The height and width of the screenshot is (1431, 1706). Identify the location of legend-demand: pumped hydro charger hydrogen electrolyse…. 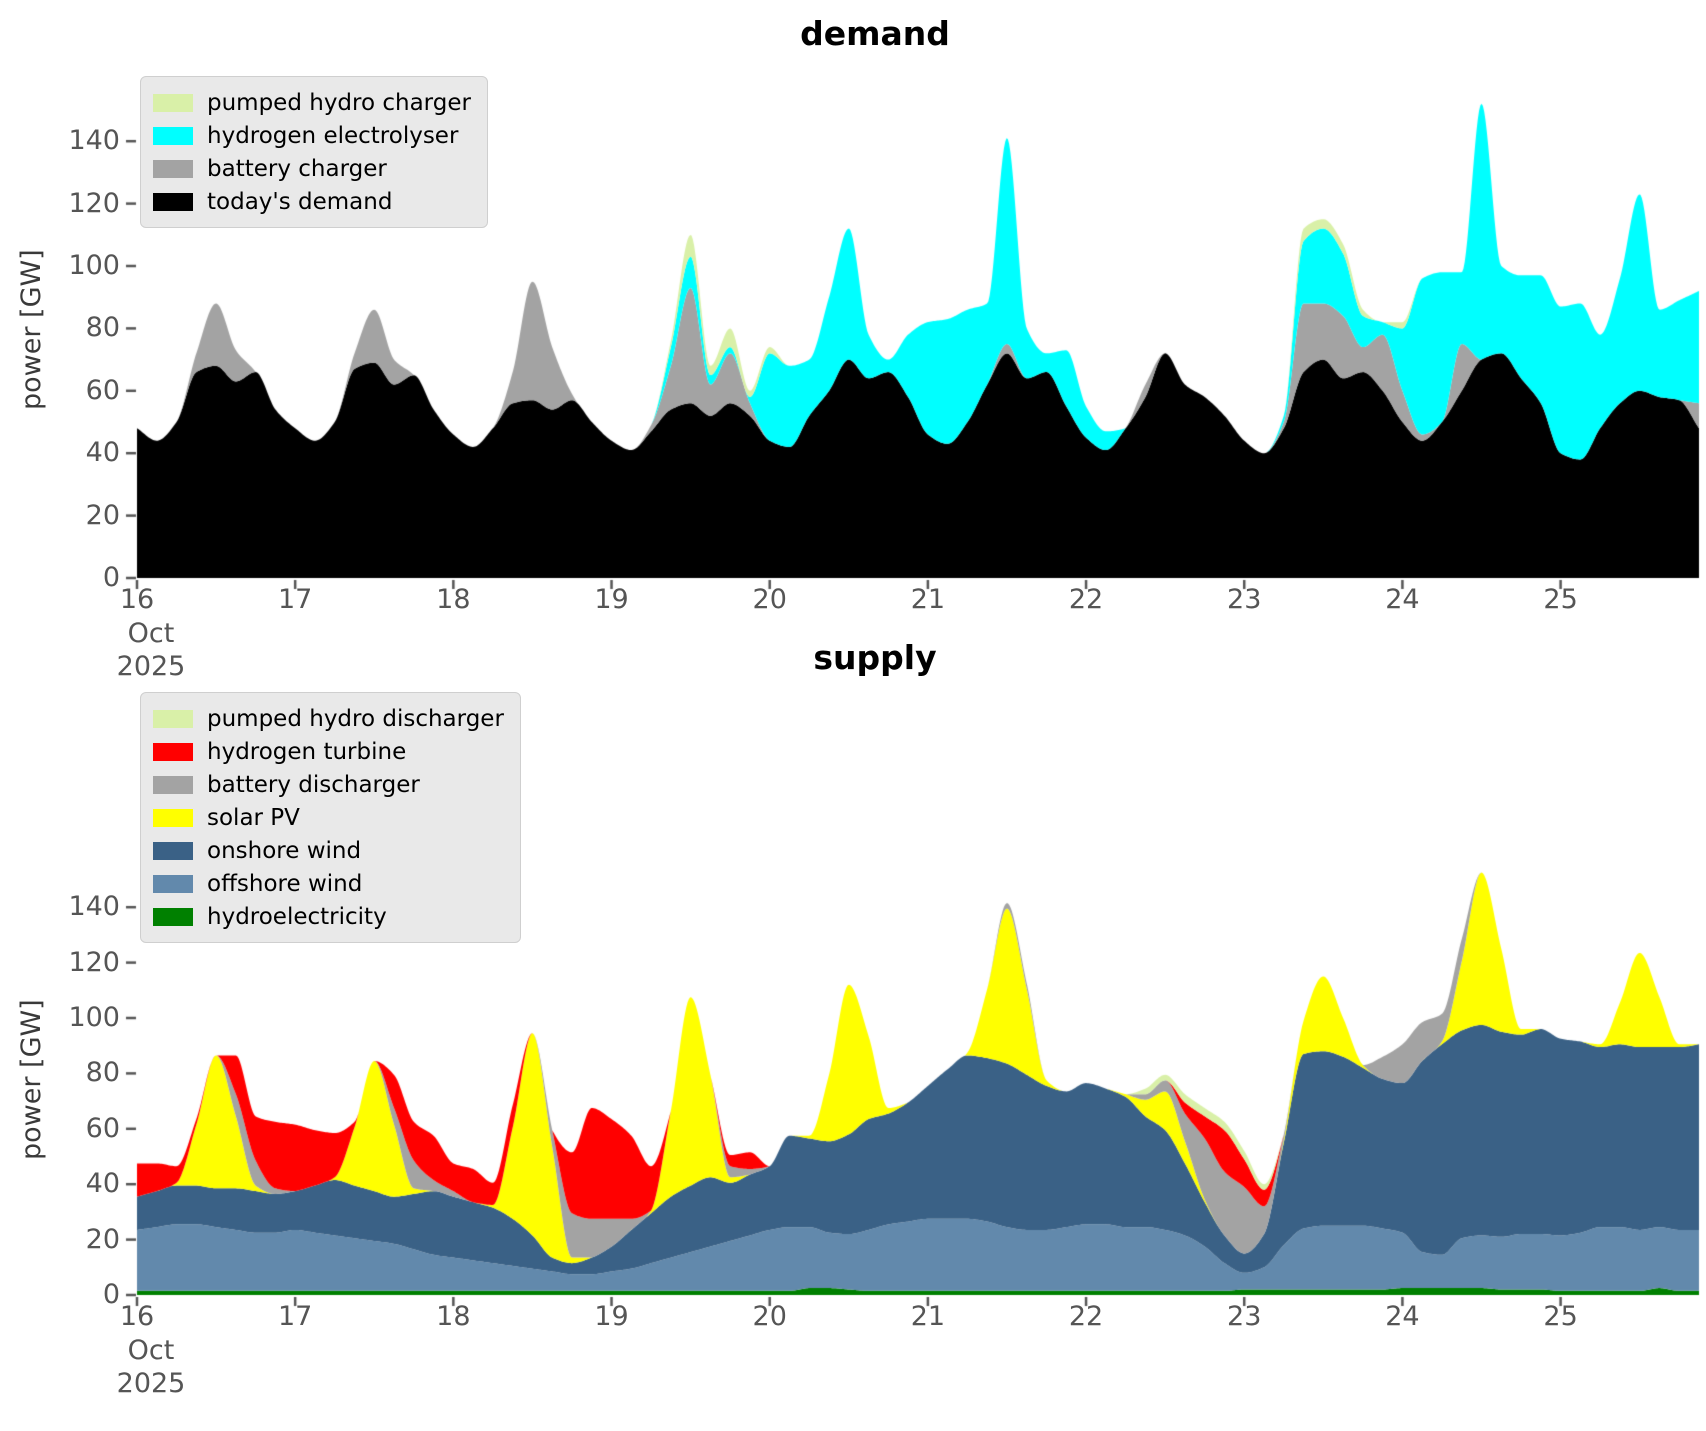
(314, 152).